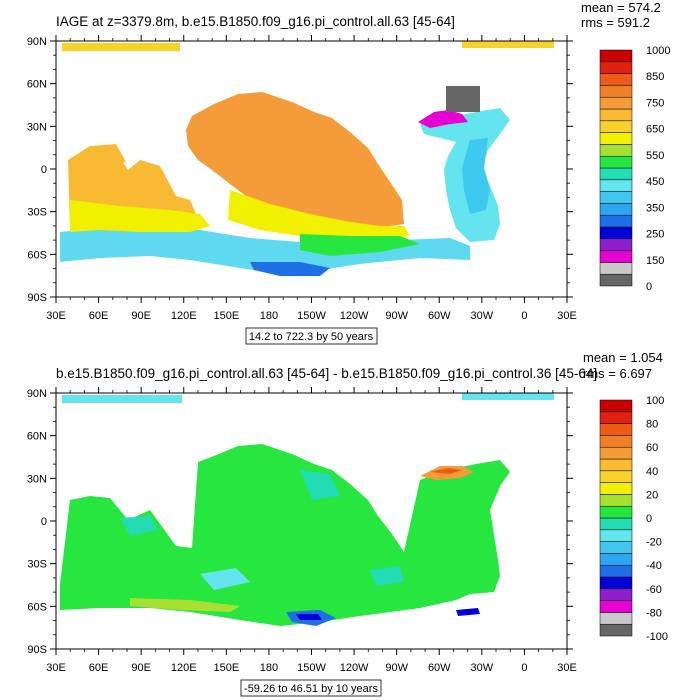 This screenshot has height=700, width=700. I want to click on panel-1-rms: rms = 591.2, so click(615, 22).